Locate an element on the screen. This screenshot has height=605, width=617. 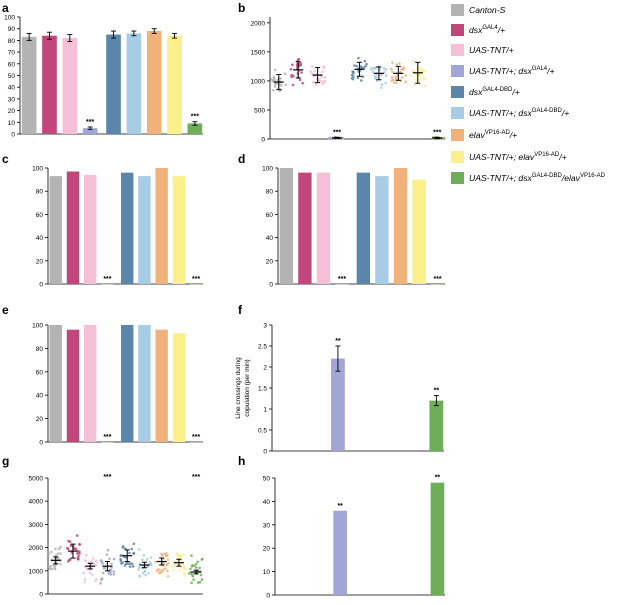
y-tick-label: 80 is located at coordinates (12, 41).